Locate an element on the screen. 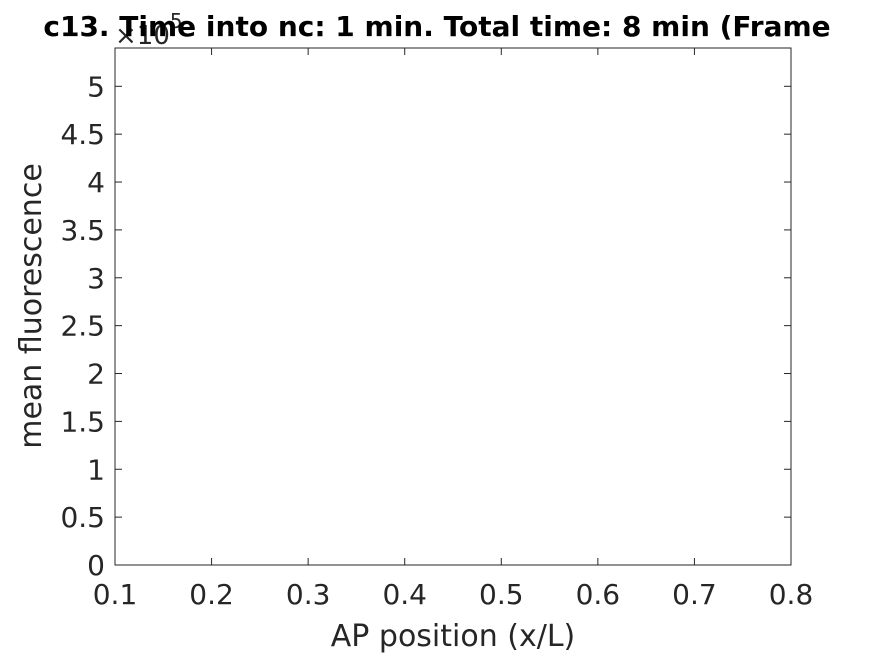 This screenshot has height=656, width=875. x-tick-label: 0.2 is located at coordinates (211, 594).